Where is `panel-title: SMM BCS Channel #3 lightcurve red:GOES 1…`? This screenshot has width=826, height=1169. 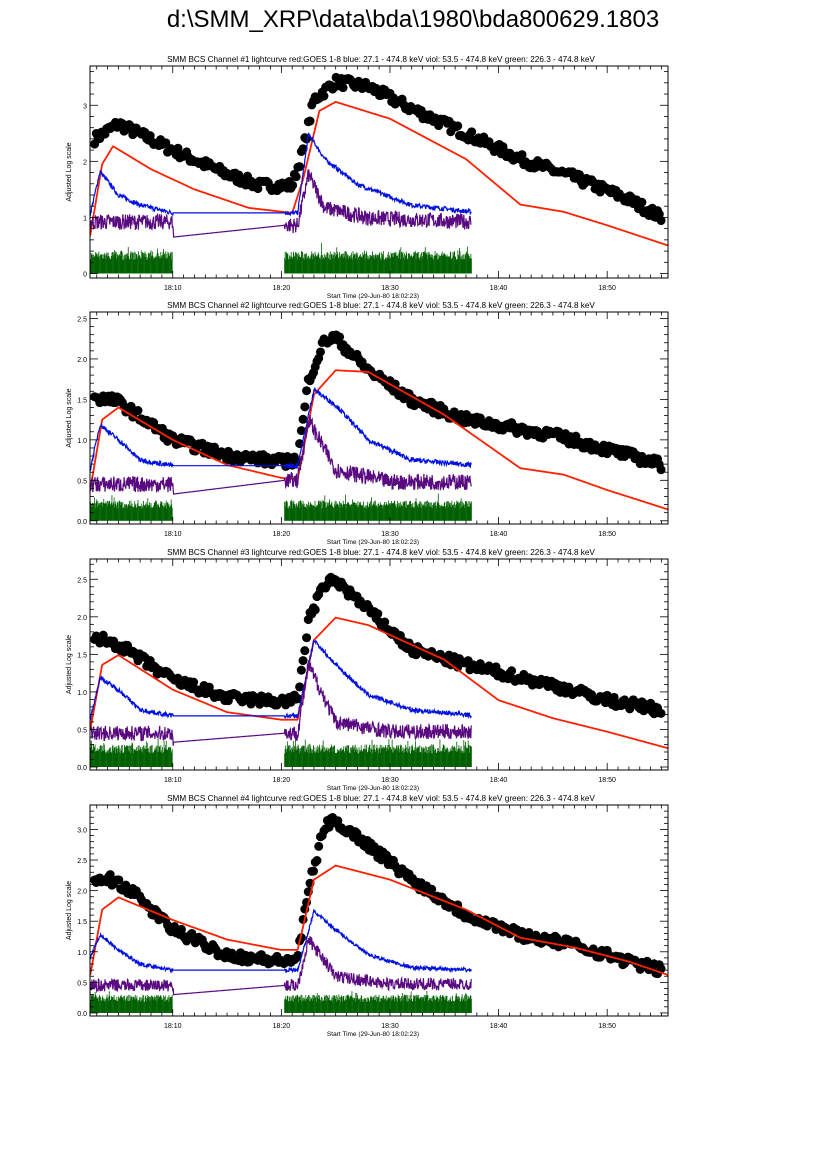
panel-title: SMM BCS Channel #3 lightcurve red:GOES 1… is located at coordinates (381, 552).